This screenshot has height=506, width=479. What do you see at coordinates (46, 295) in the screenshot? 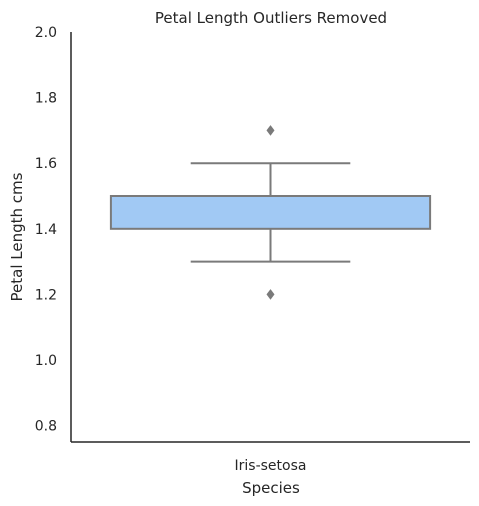
I see `y-tick-label: 1.2` at bounding box center [46, 295].